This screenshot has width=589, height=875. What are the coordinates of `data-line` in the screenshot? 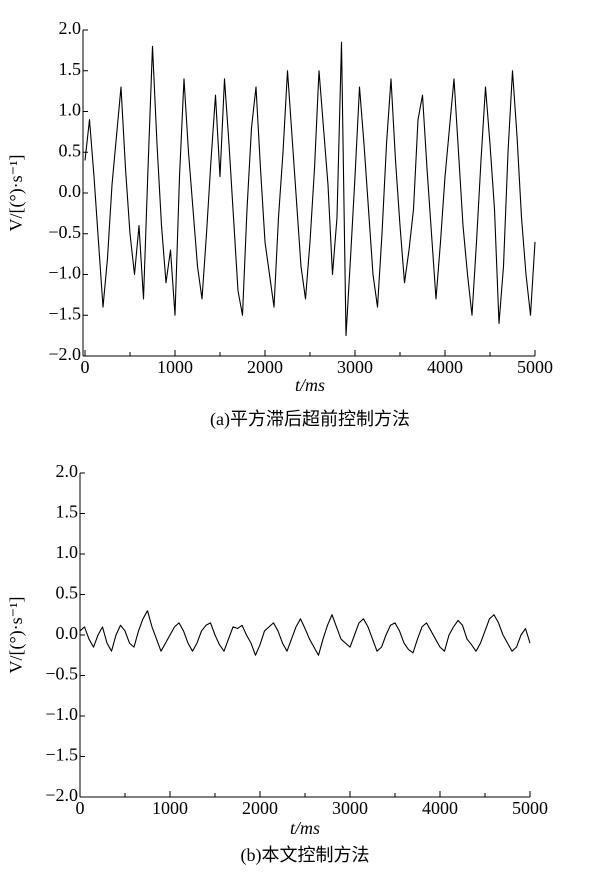 It's located at (305, 633).